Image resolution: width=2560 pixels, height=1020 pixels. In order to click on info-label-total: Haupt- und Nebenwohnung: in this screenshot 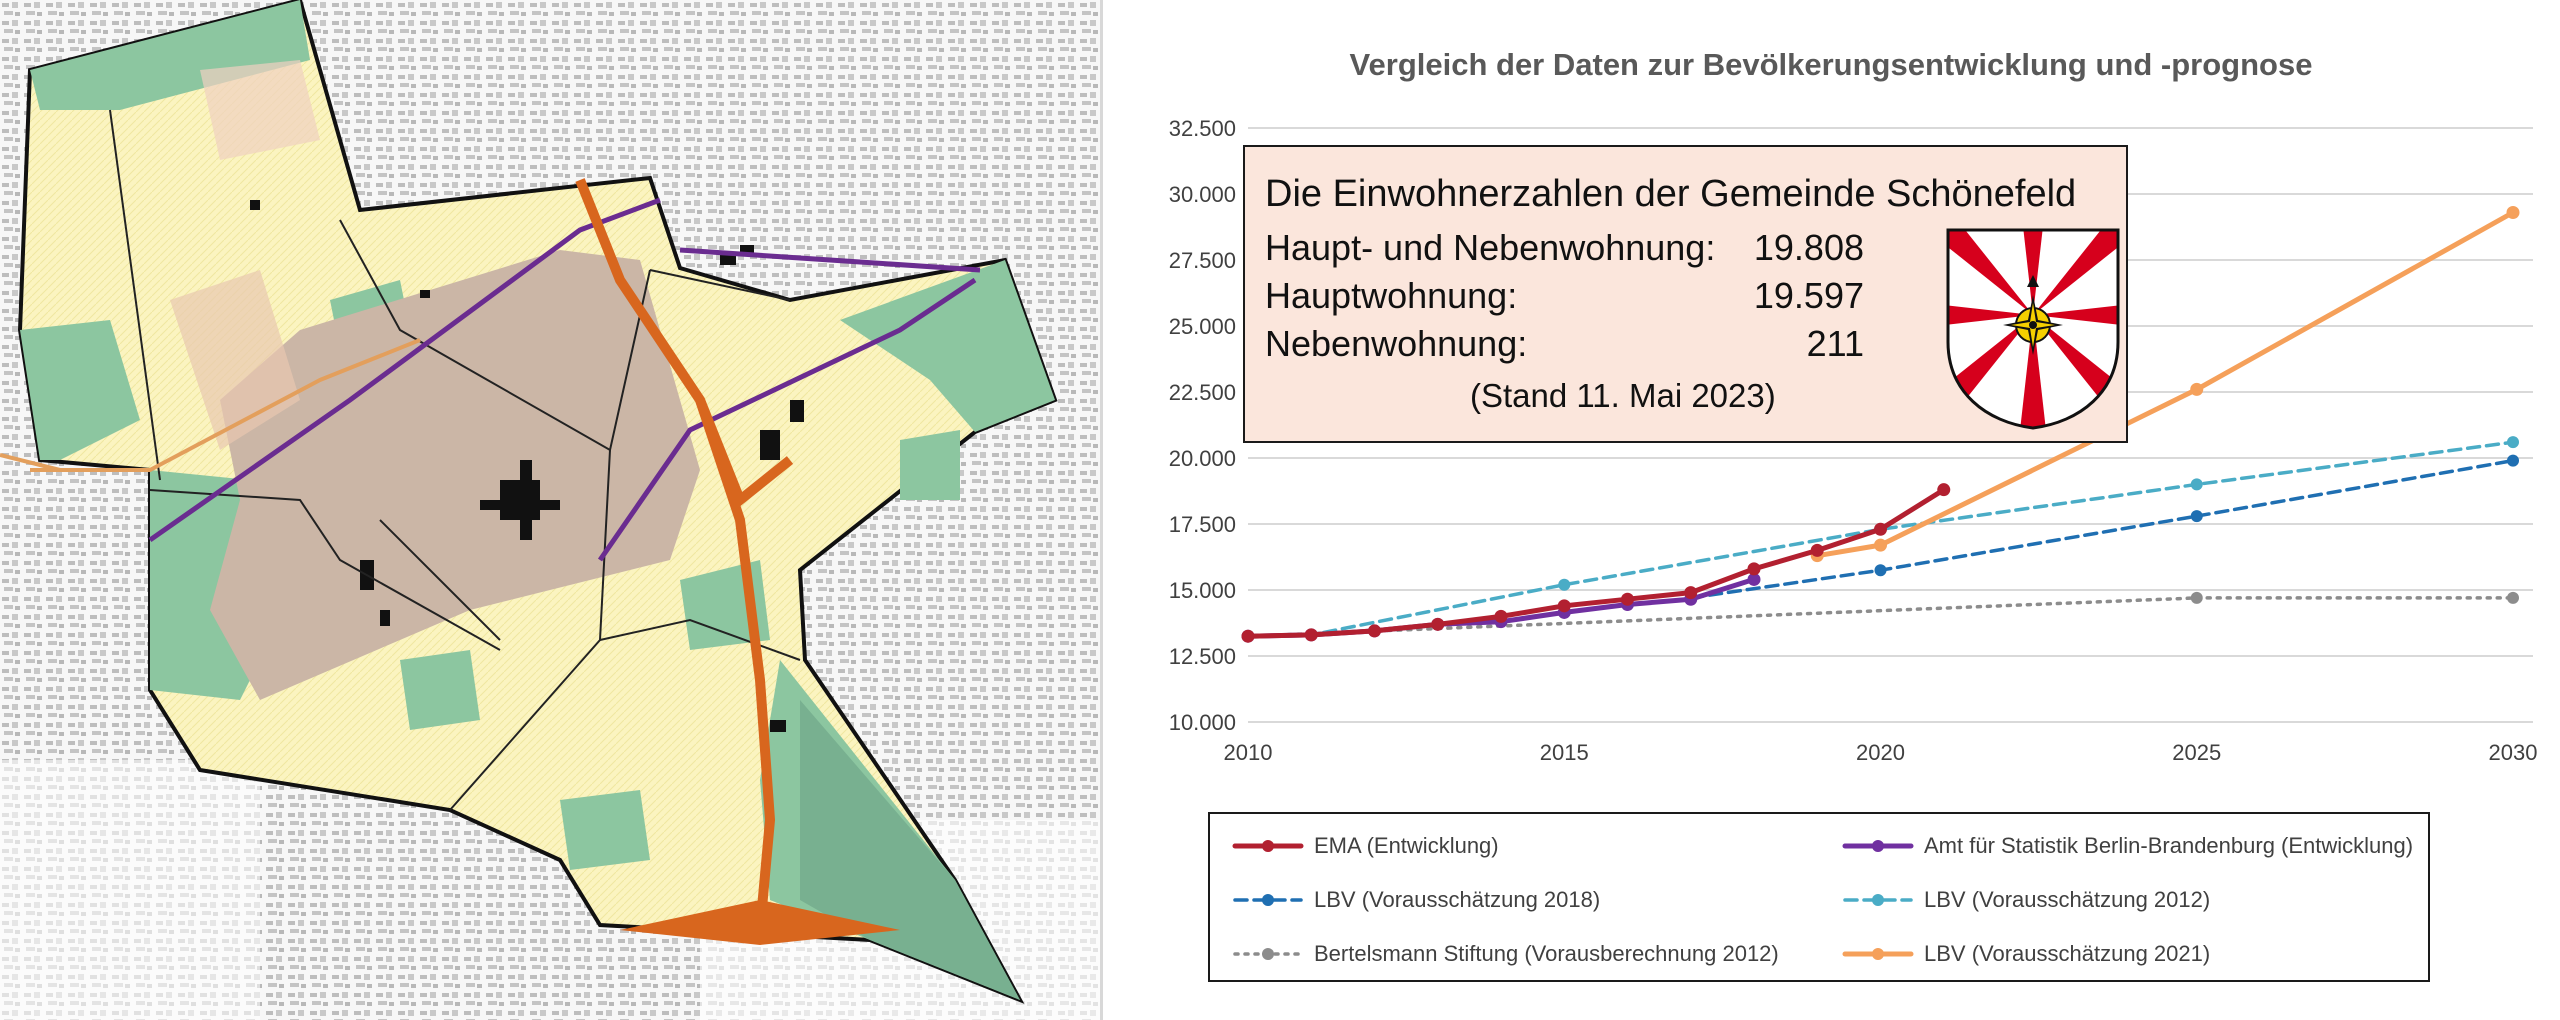, I will do `click(1490, 247)`.